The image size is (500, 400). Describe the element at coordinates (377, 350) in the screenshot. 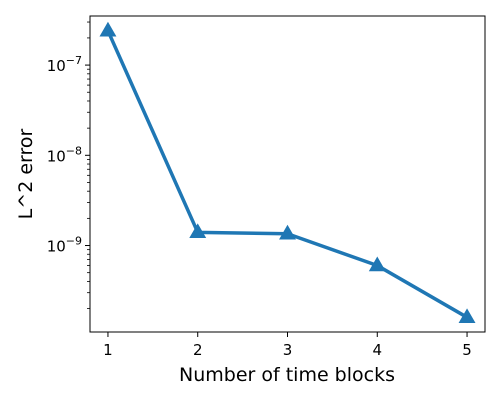

I see `x-tick-label: 4` at that location.